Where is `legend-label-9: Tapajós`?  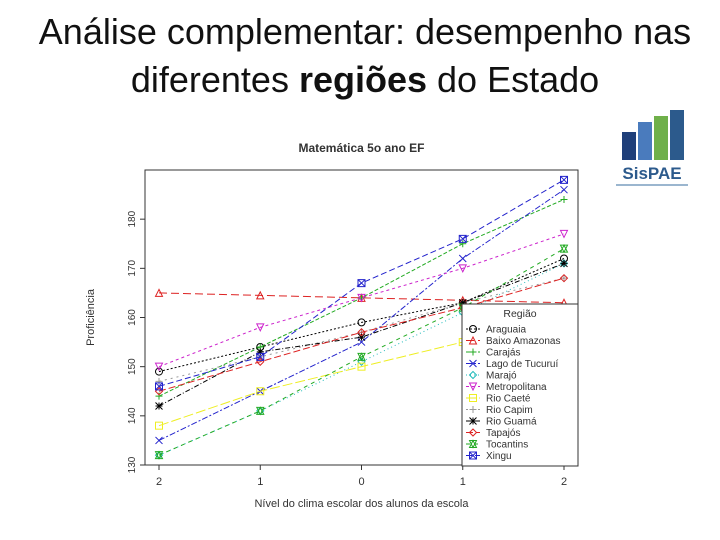
legend-label-9: Tapajós is located at coordinates (503, 433).